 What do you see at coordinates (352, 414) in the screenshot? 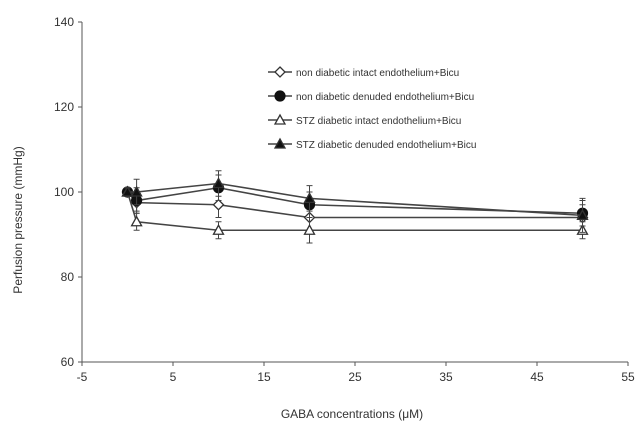
I see `x-axis-title: GABA concentrations (μM)` at bounding box center [352, 414].